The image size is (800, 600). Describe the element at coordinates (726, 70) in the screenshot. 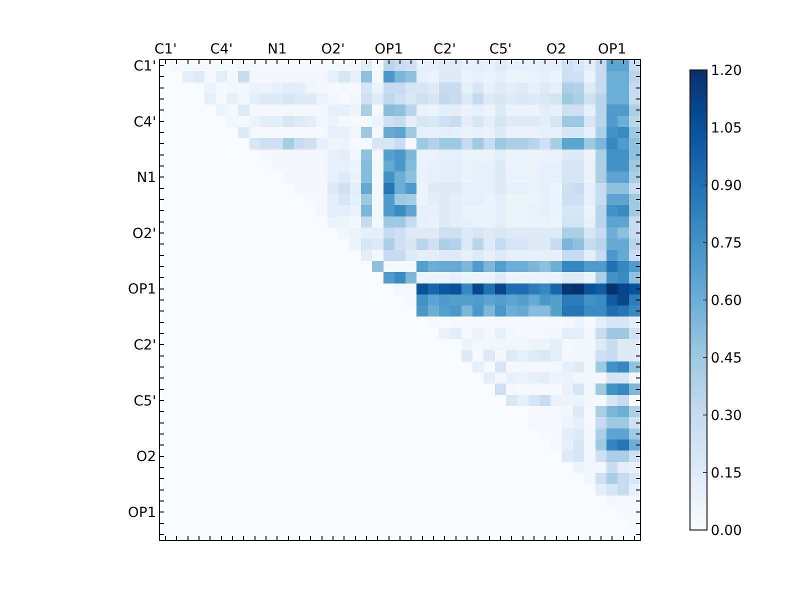

I see `color-bar-label: 1.20` at that location.